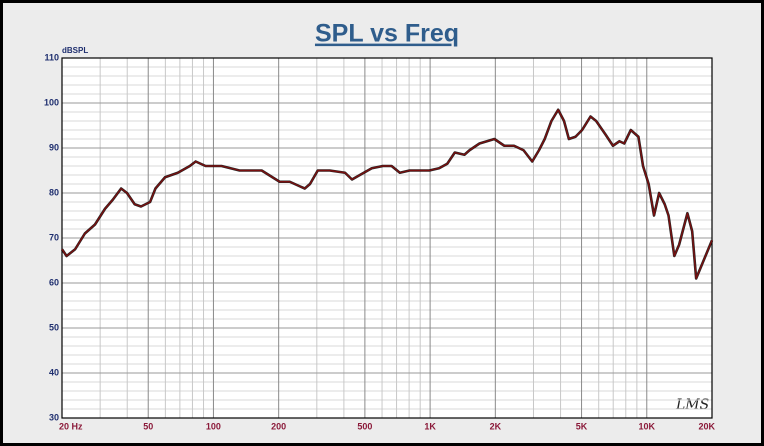 The image size is (764, 446). I want to click on x-tick-label: 20 Hz, so click(71, 426).